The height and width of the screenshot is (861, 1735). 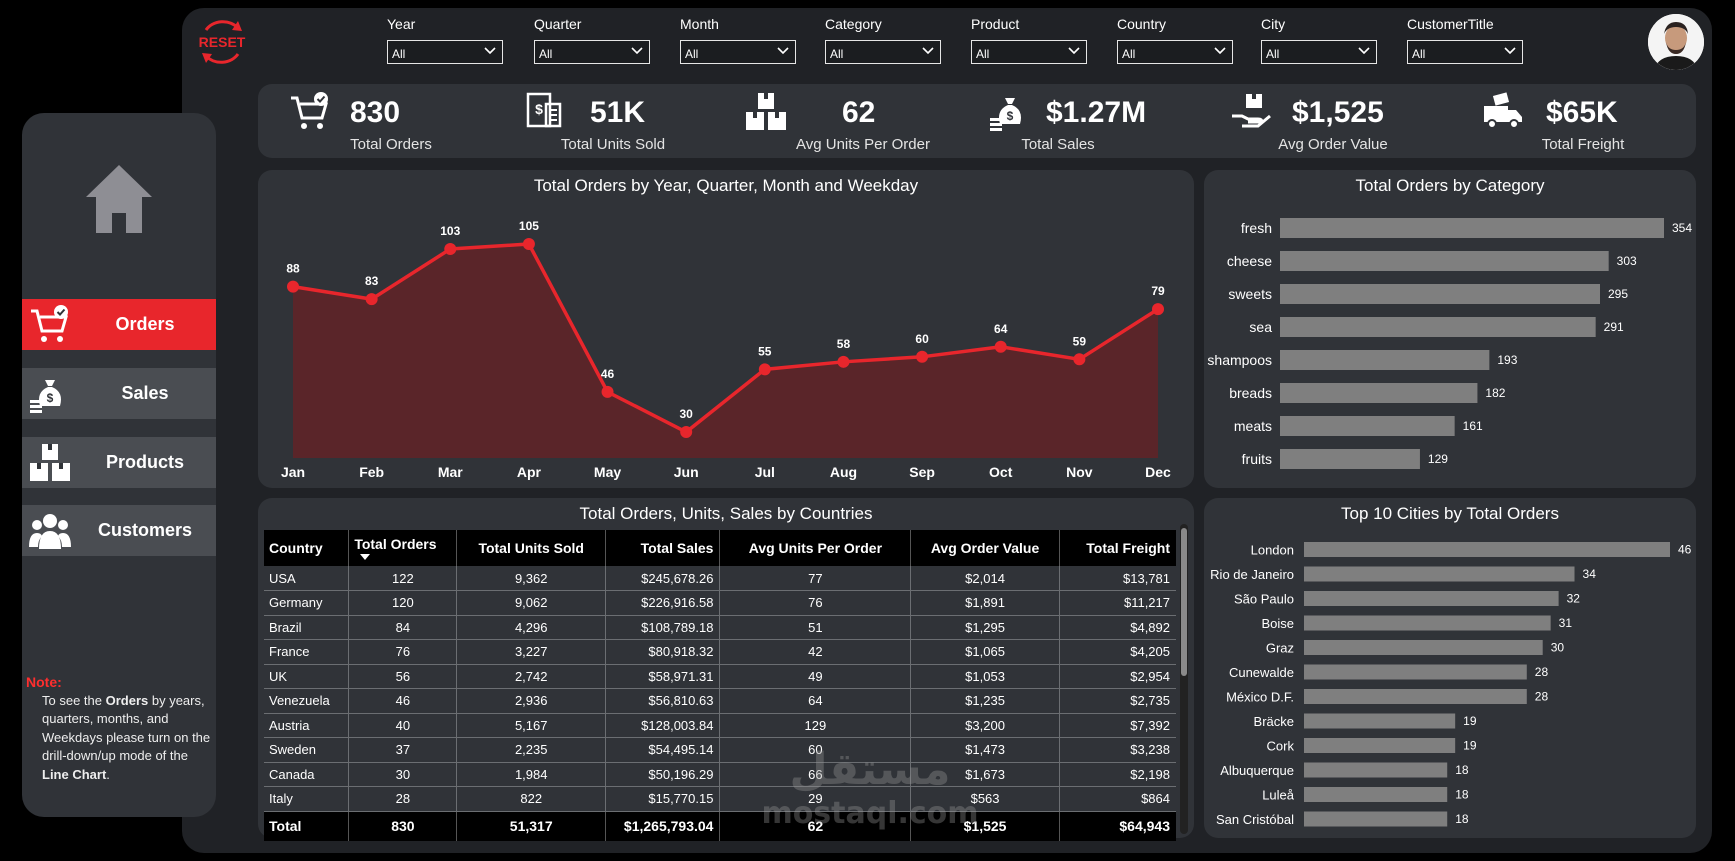 I want to click on filter-product-dropdown: All, so click(x=1029, y=52).